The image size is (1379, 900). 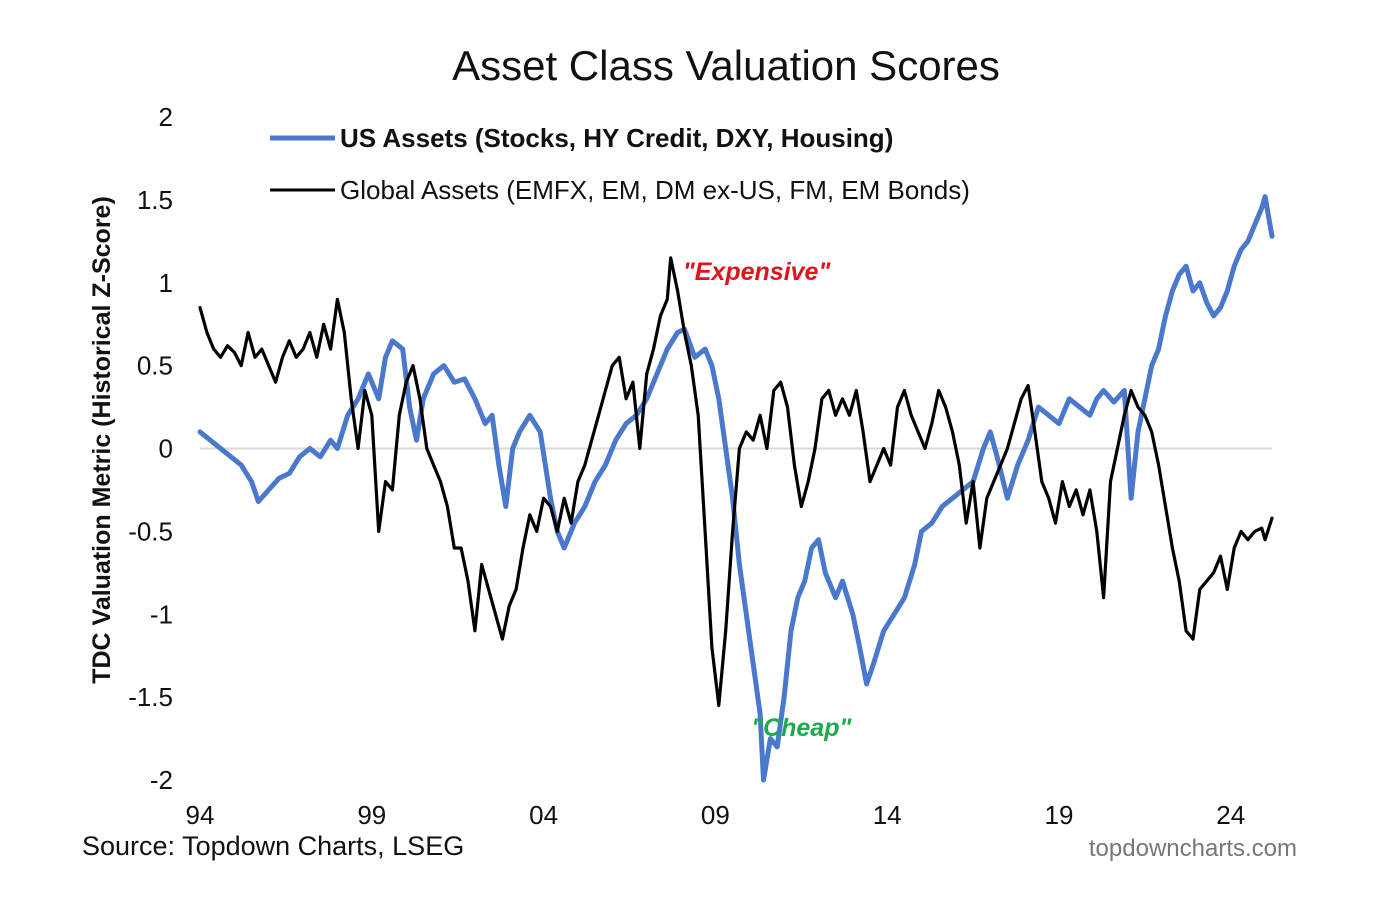 I want to click on x-tick-label: 94, so click(x=200, y=815).